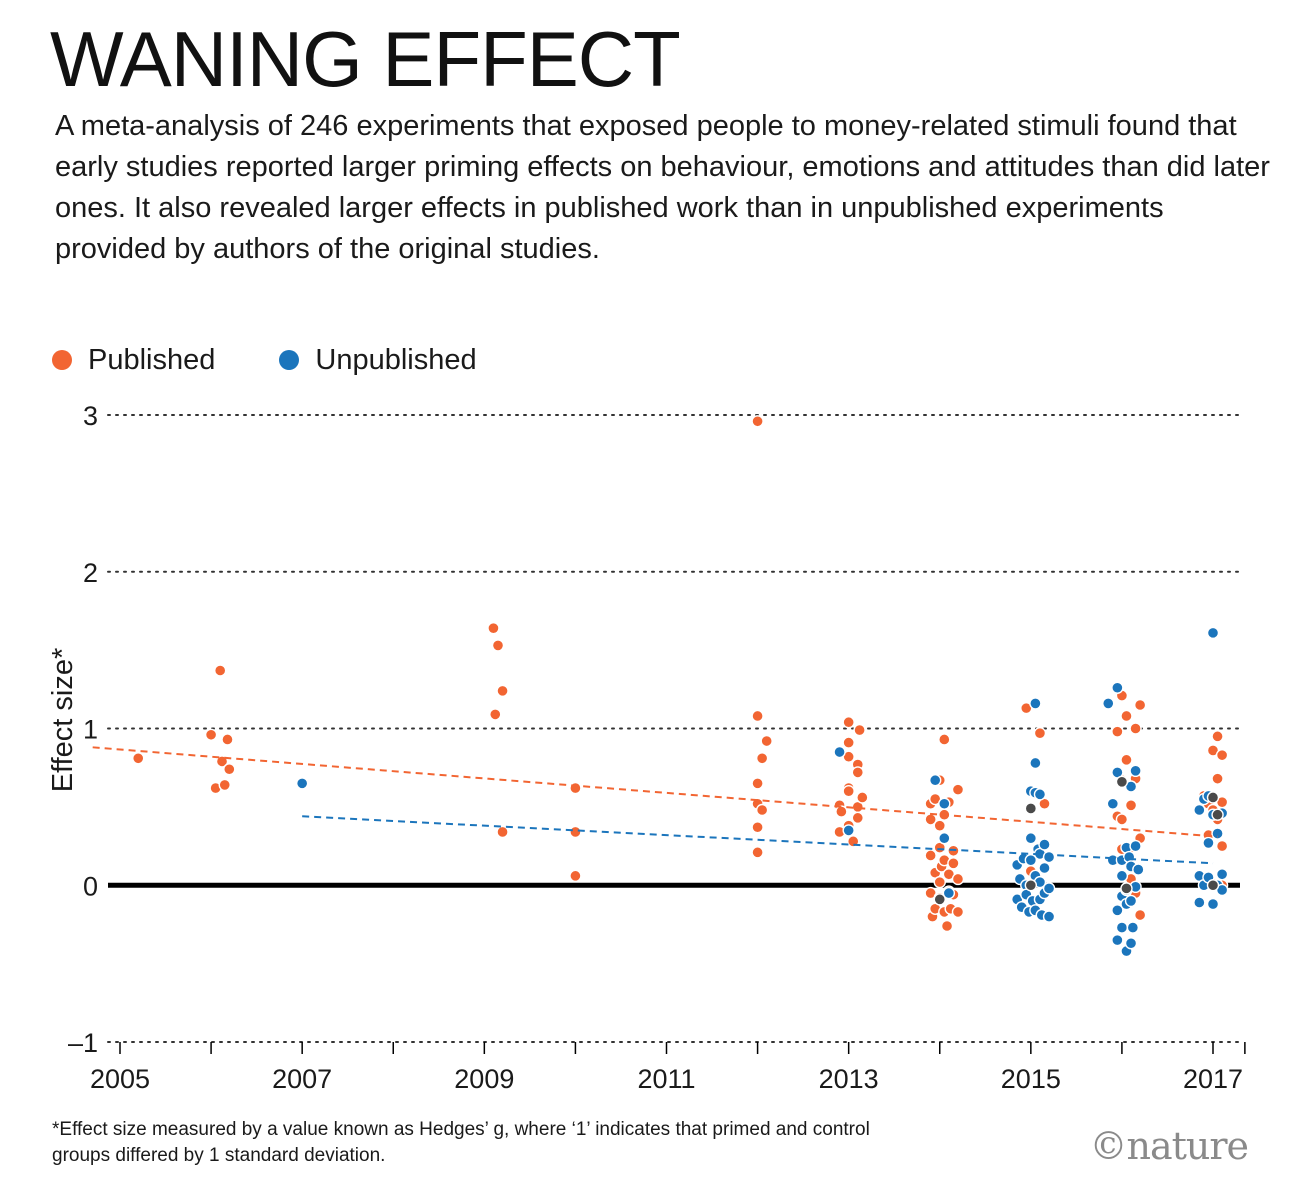 The width and height of the screenshot is (1300, 1183). What do you see at coordinates (365, 59) in the screenshot?
I see `chart-title: WANING EFFECT` at bounding box center [365, 59].